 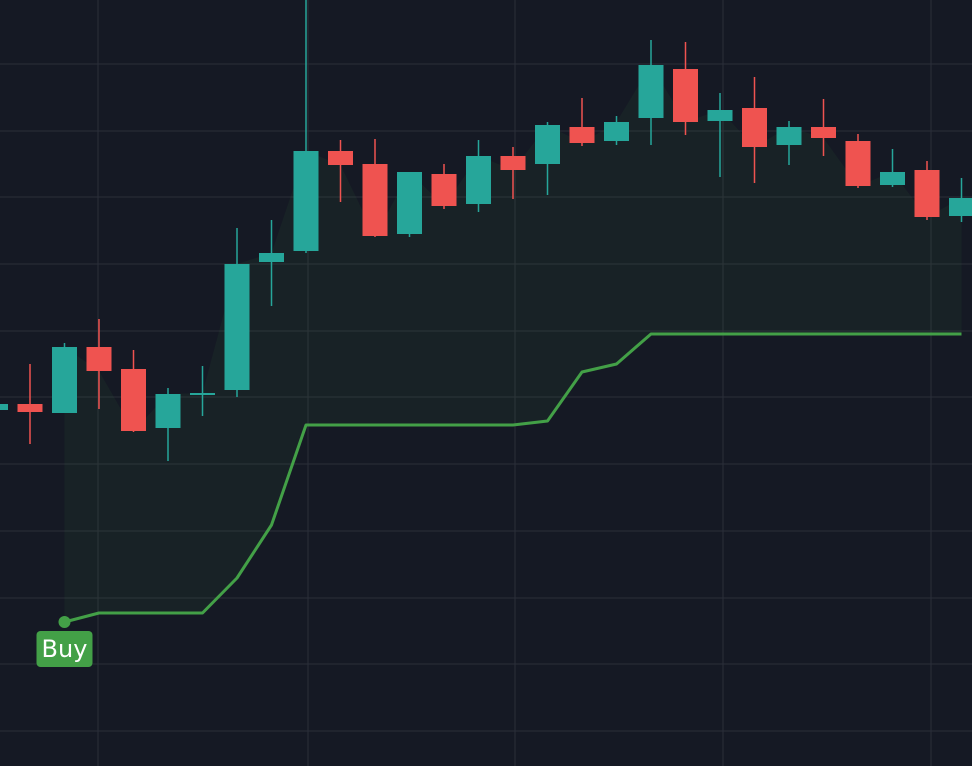 I want to click on buy-label-box, so click(x=64, y=649).